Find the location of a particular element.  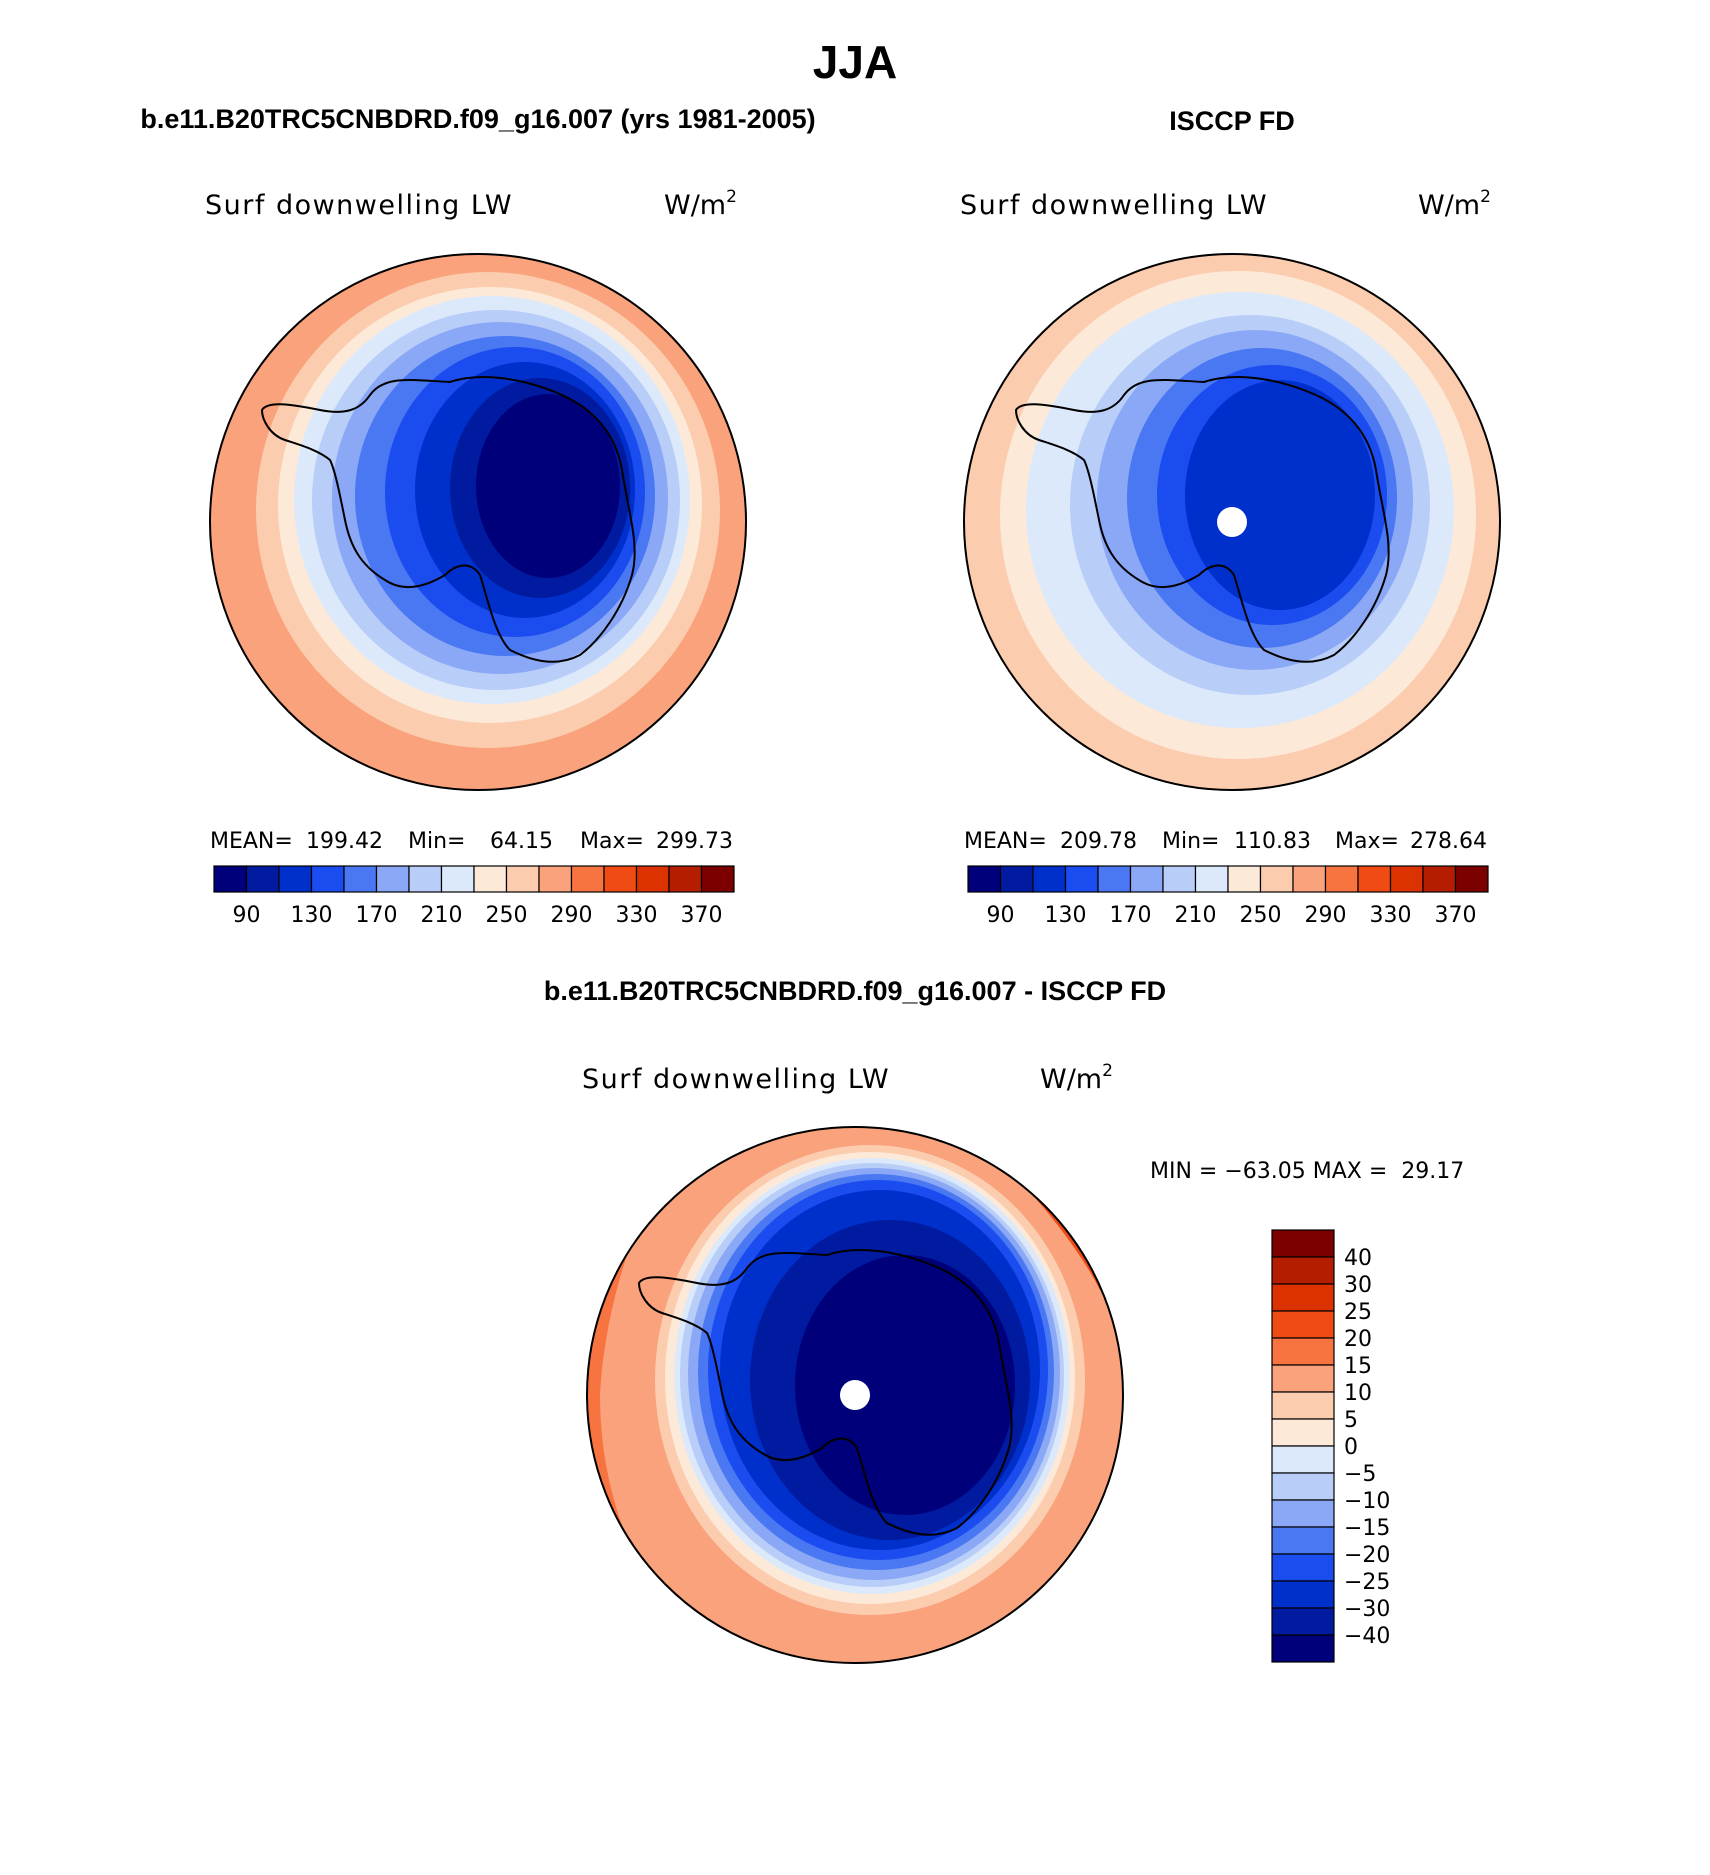

colorbar-tick-label: −25 is located at coordinates (1367, 1582).